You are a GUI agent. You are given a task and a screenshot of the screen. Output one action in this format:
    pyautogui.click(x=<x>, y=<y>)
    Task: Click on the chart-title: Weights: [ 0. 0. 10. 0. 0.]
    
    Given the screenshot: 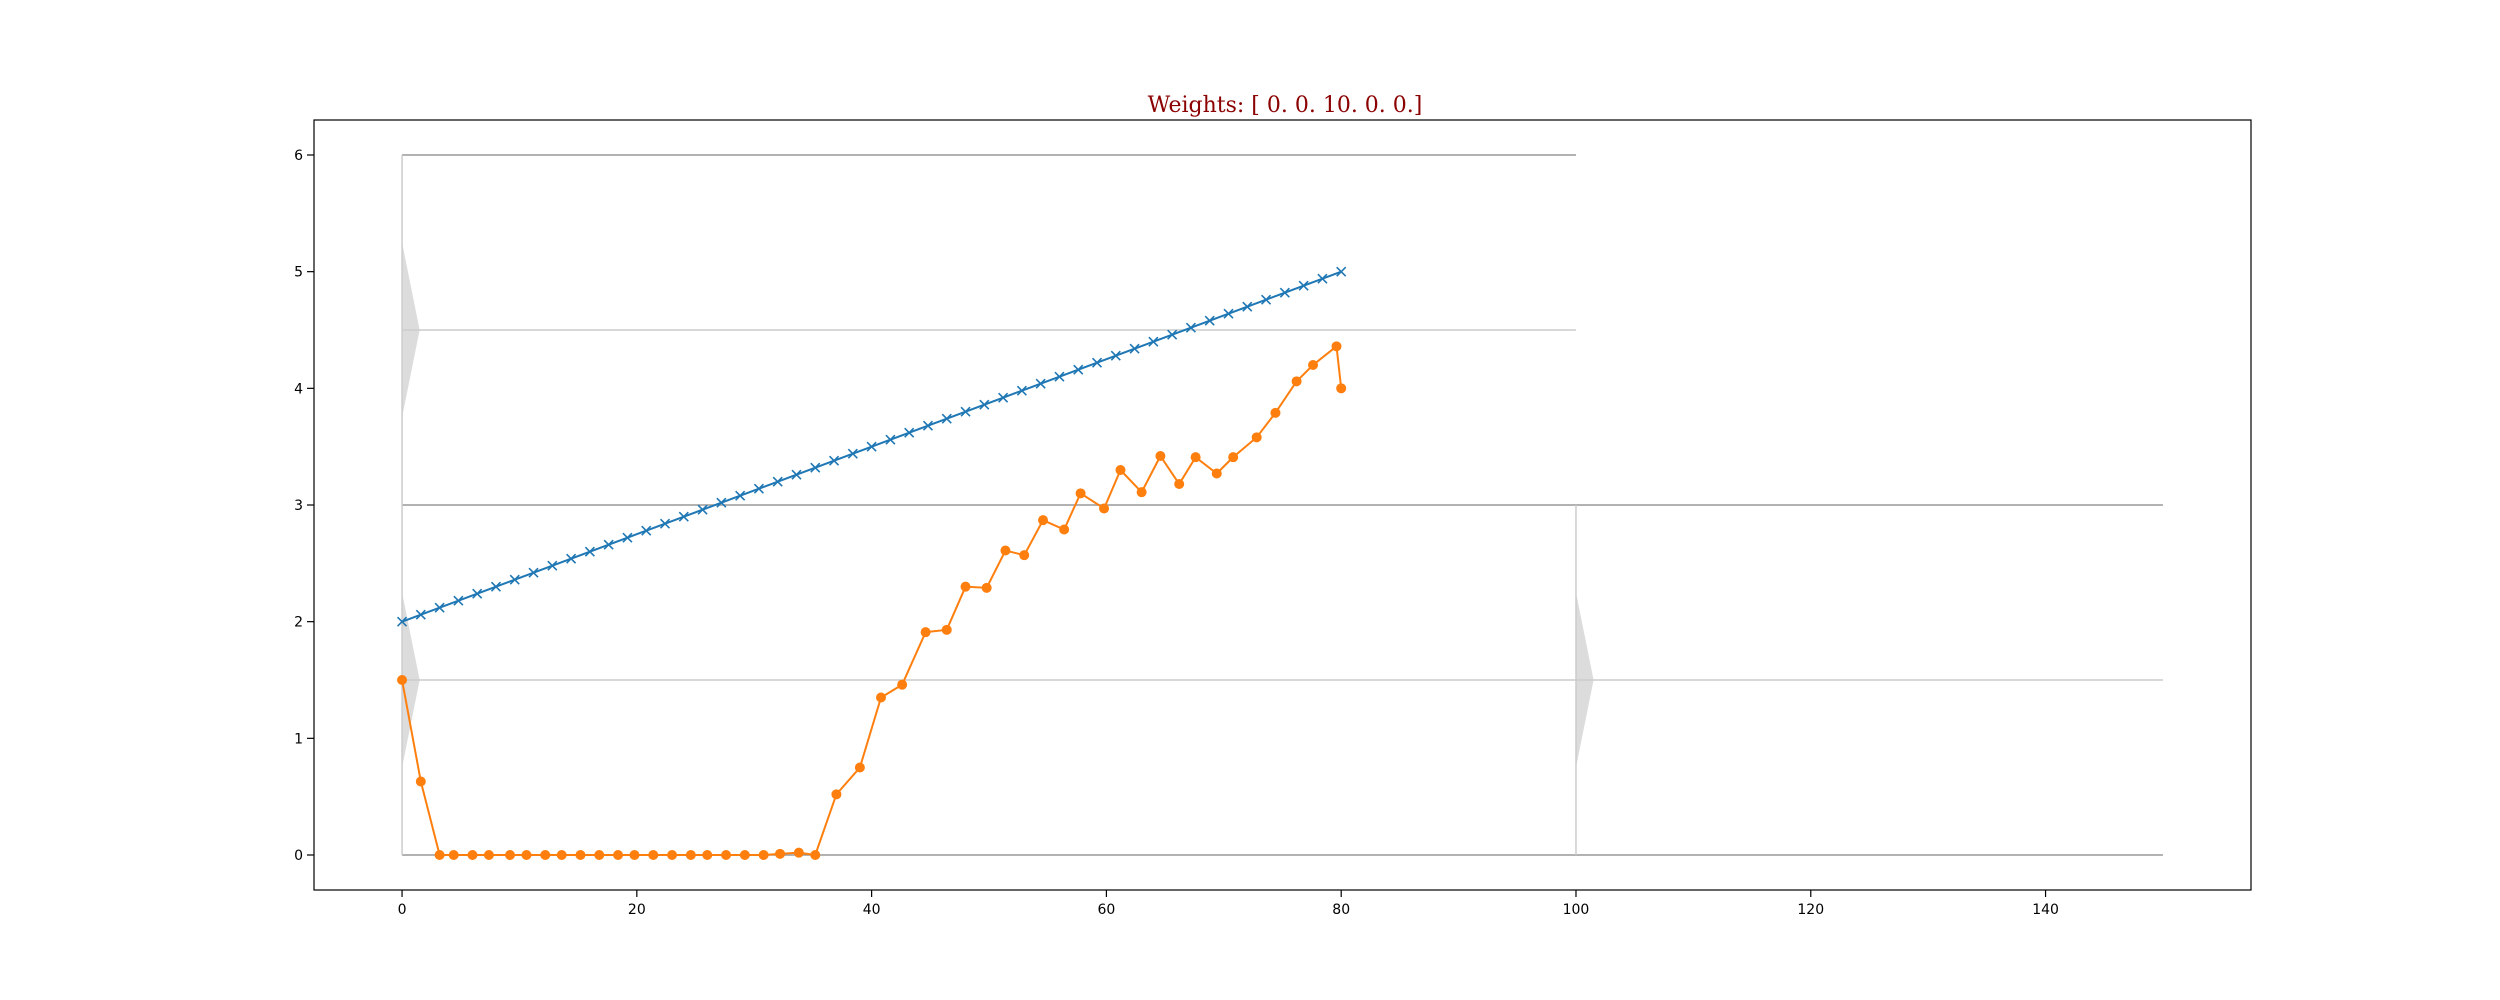 What is the action you would take?
    pyautogui.click(x=1285, y=105)
    